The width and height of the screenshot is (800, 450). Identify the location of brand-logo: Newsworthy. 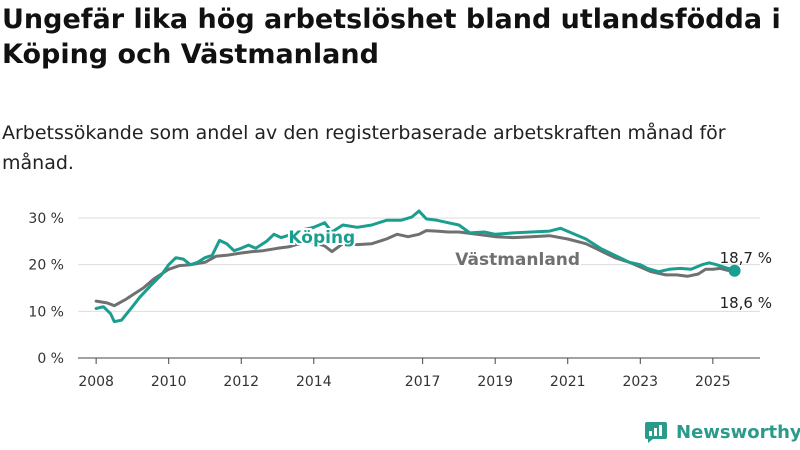
(722, 432).